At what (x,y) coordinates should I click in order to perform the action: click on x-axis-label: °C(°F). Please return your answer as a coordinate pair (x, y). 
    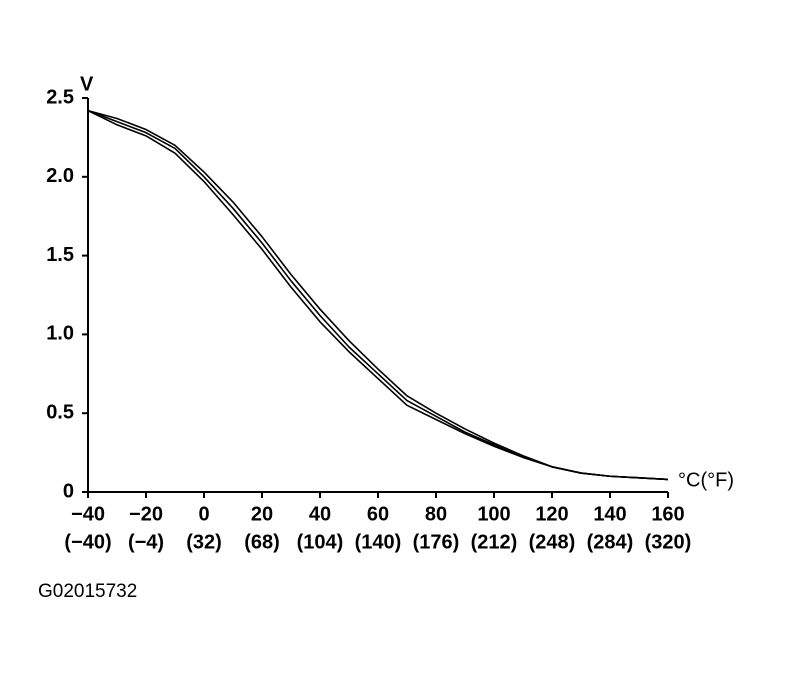
    Looking at the image, I should click on (706, 480).